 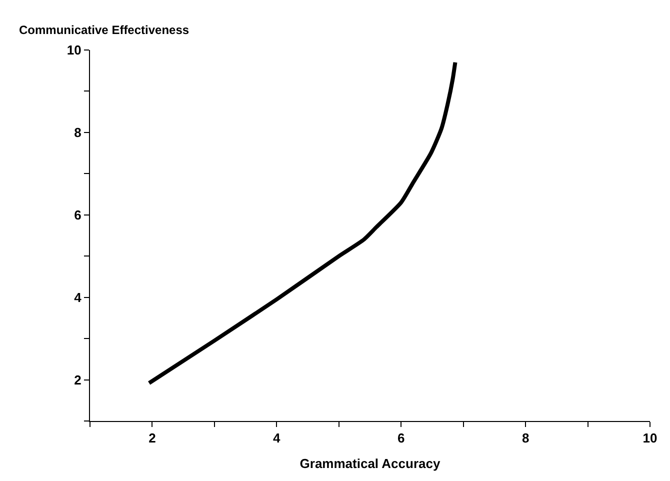 I want to click on x-tick-label: 4, so click(x=277, y=438).